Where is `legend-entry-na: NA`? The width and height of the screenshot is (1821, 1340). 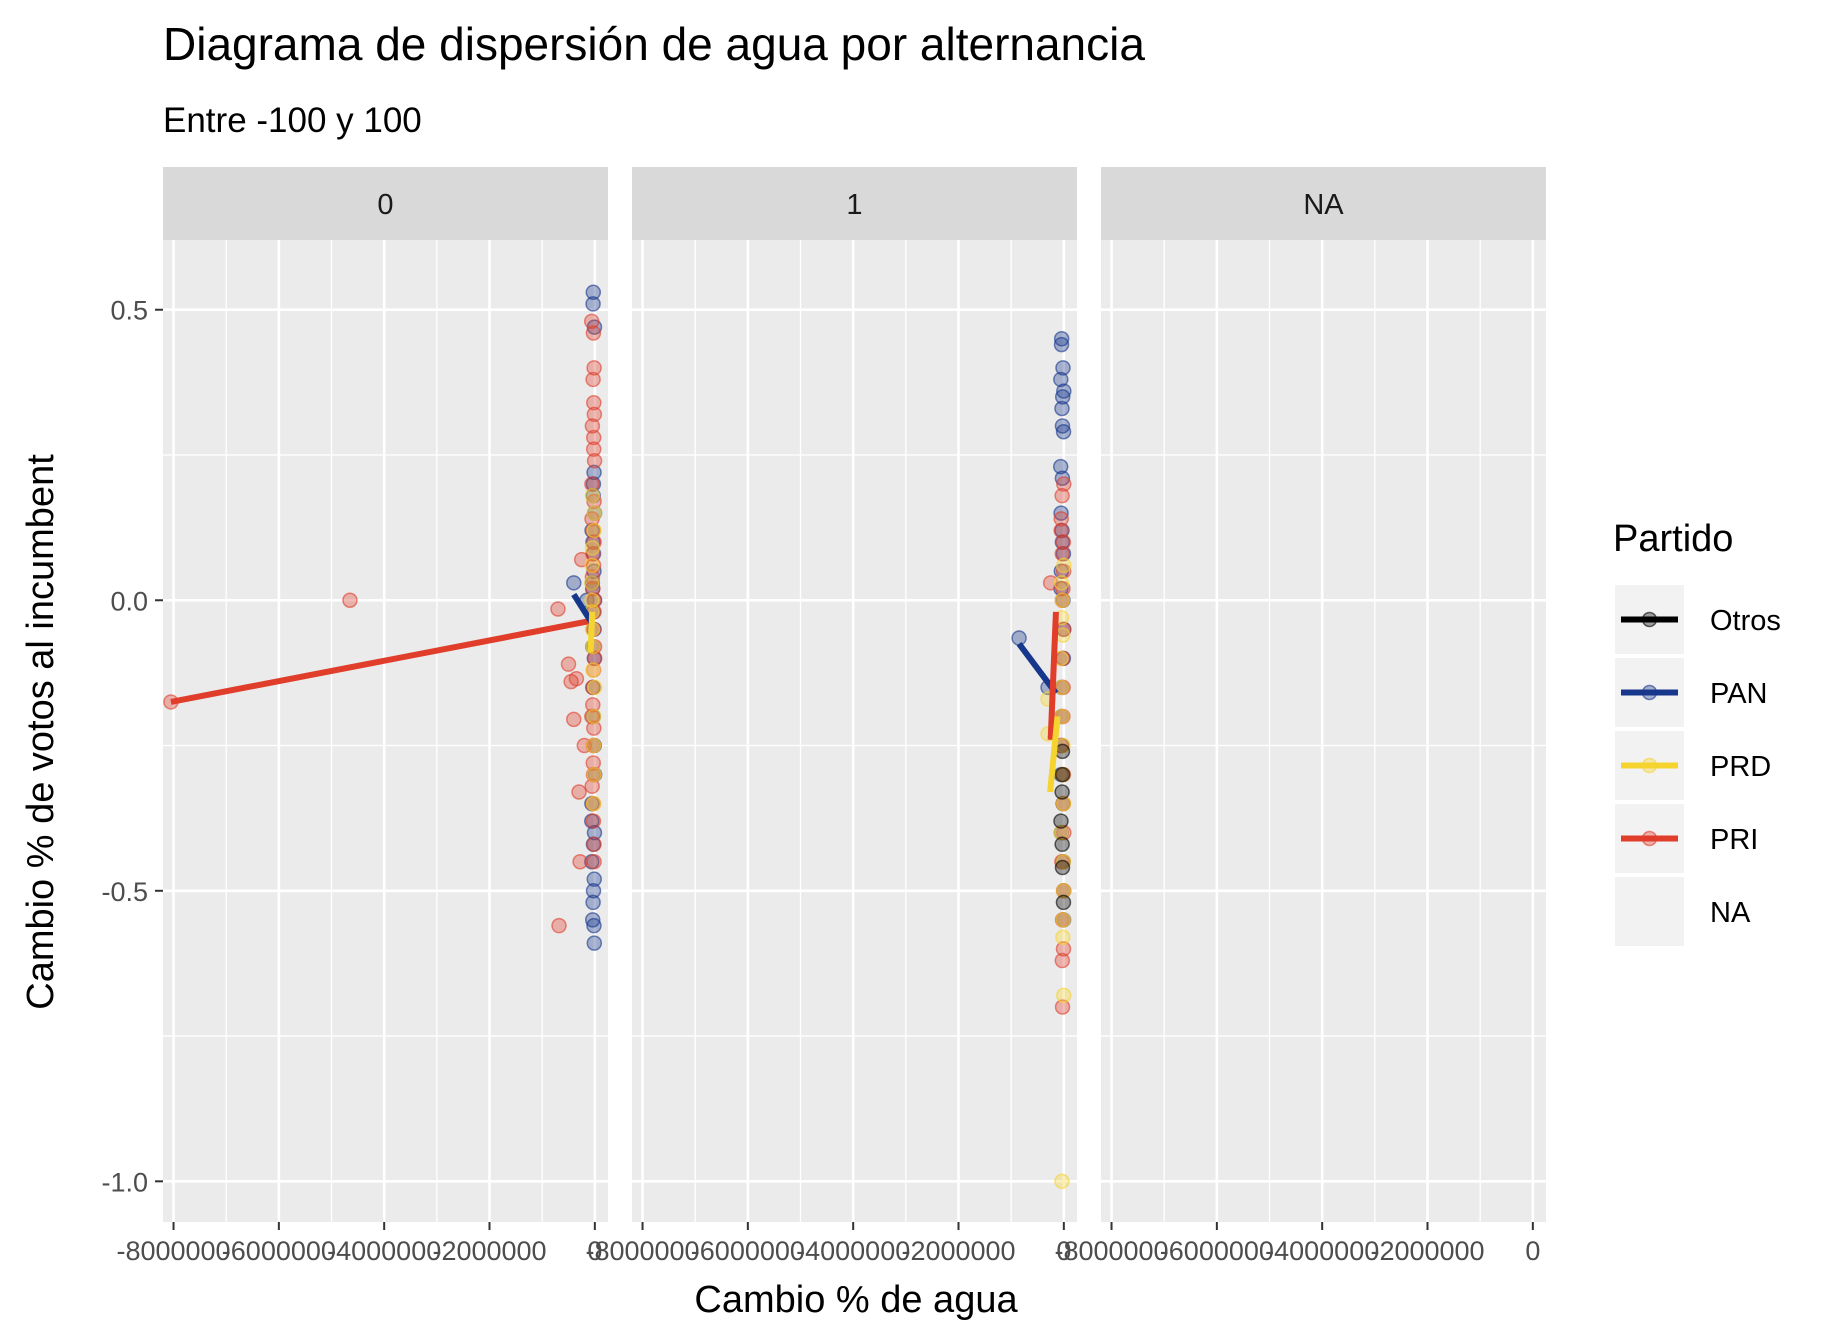
legend-entry-na: NA is located at coordinates (1683, 911).